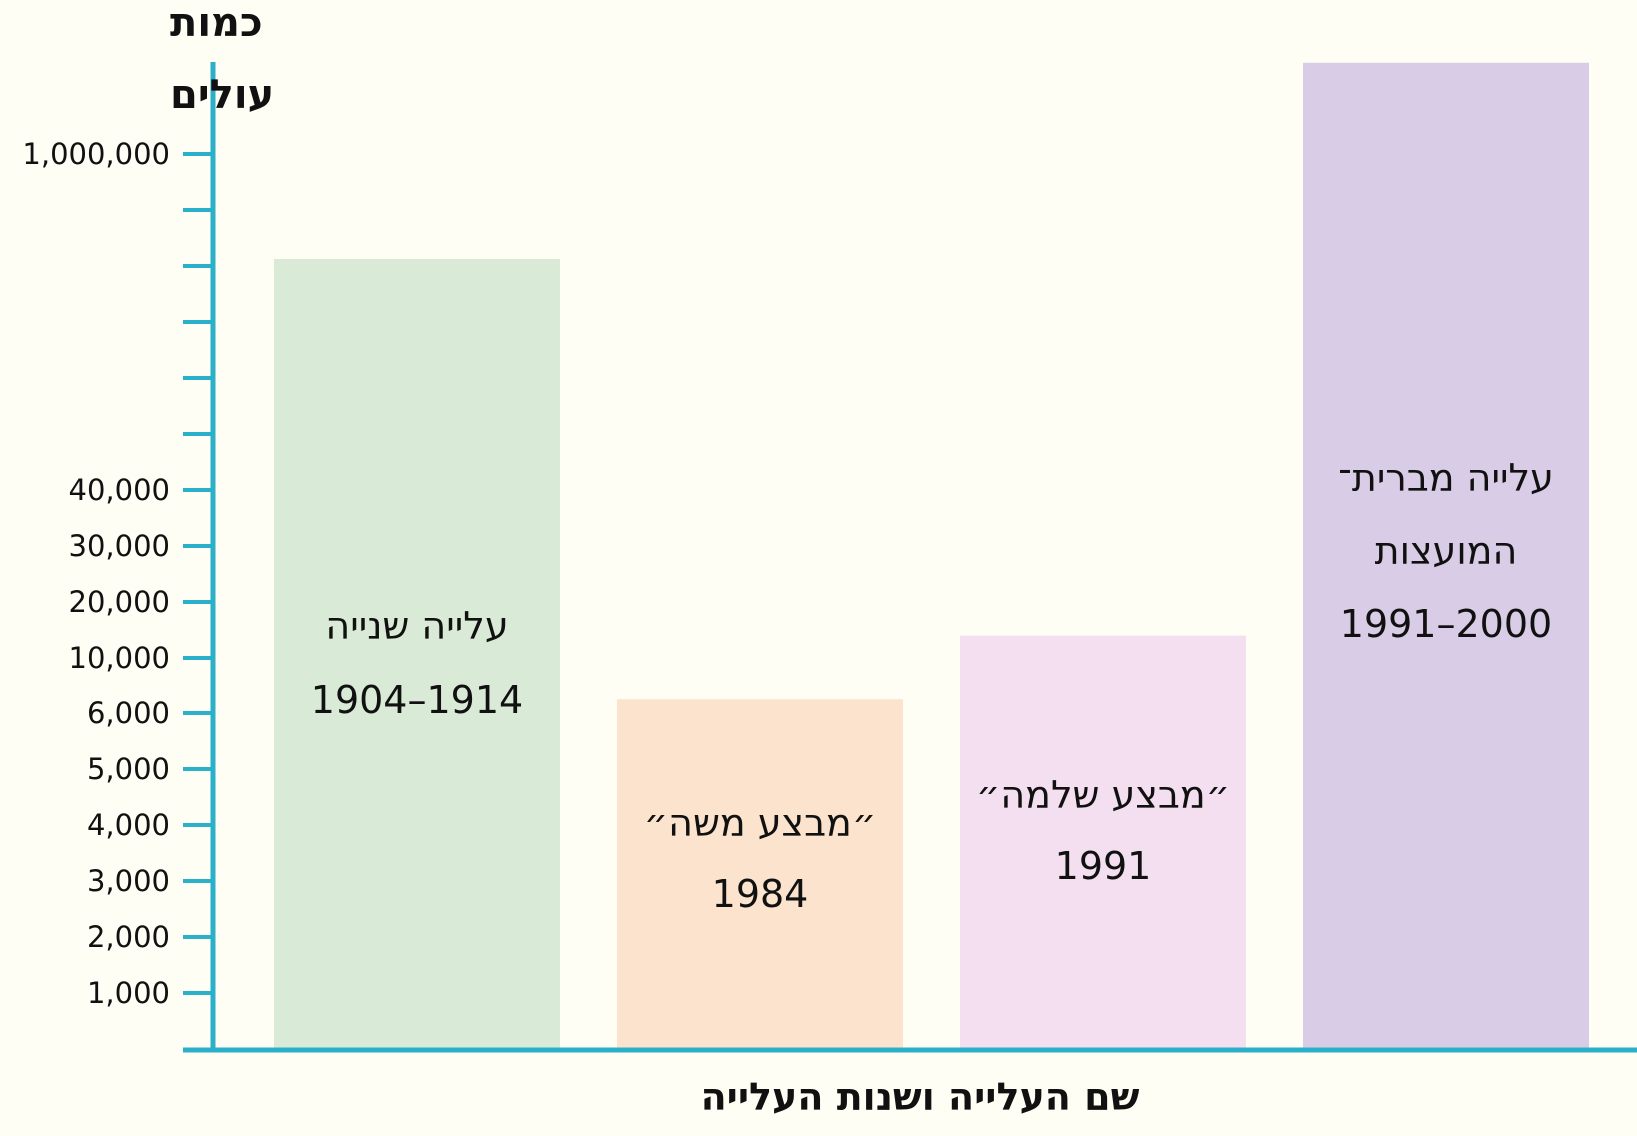 The height and width of the screenshot is (1136, 1637). I want to click on y-tick-label: 10,000, so click(119, 658).